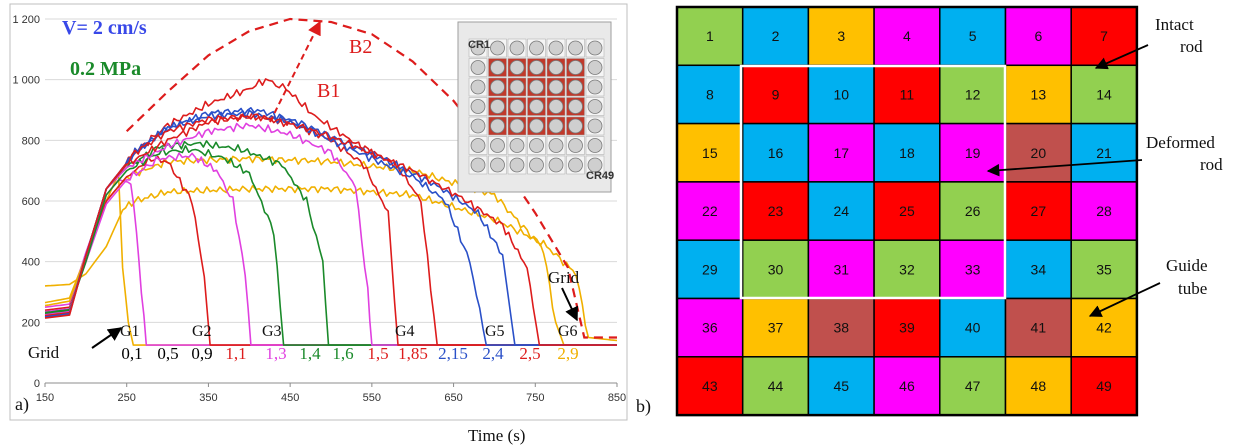 Image resolution: width=1252 pixels, height=445 pixels. What do you see at coordinates (535, 398) in the screenshot?
I see `x-tick-label: 750` at bounding box center [535, 398].